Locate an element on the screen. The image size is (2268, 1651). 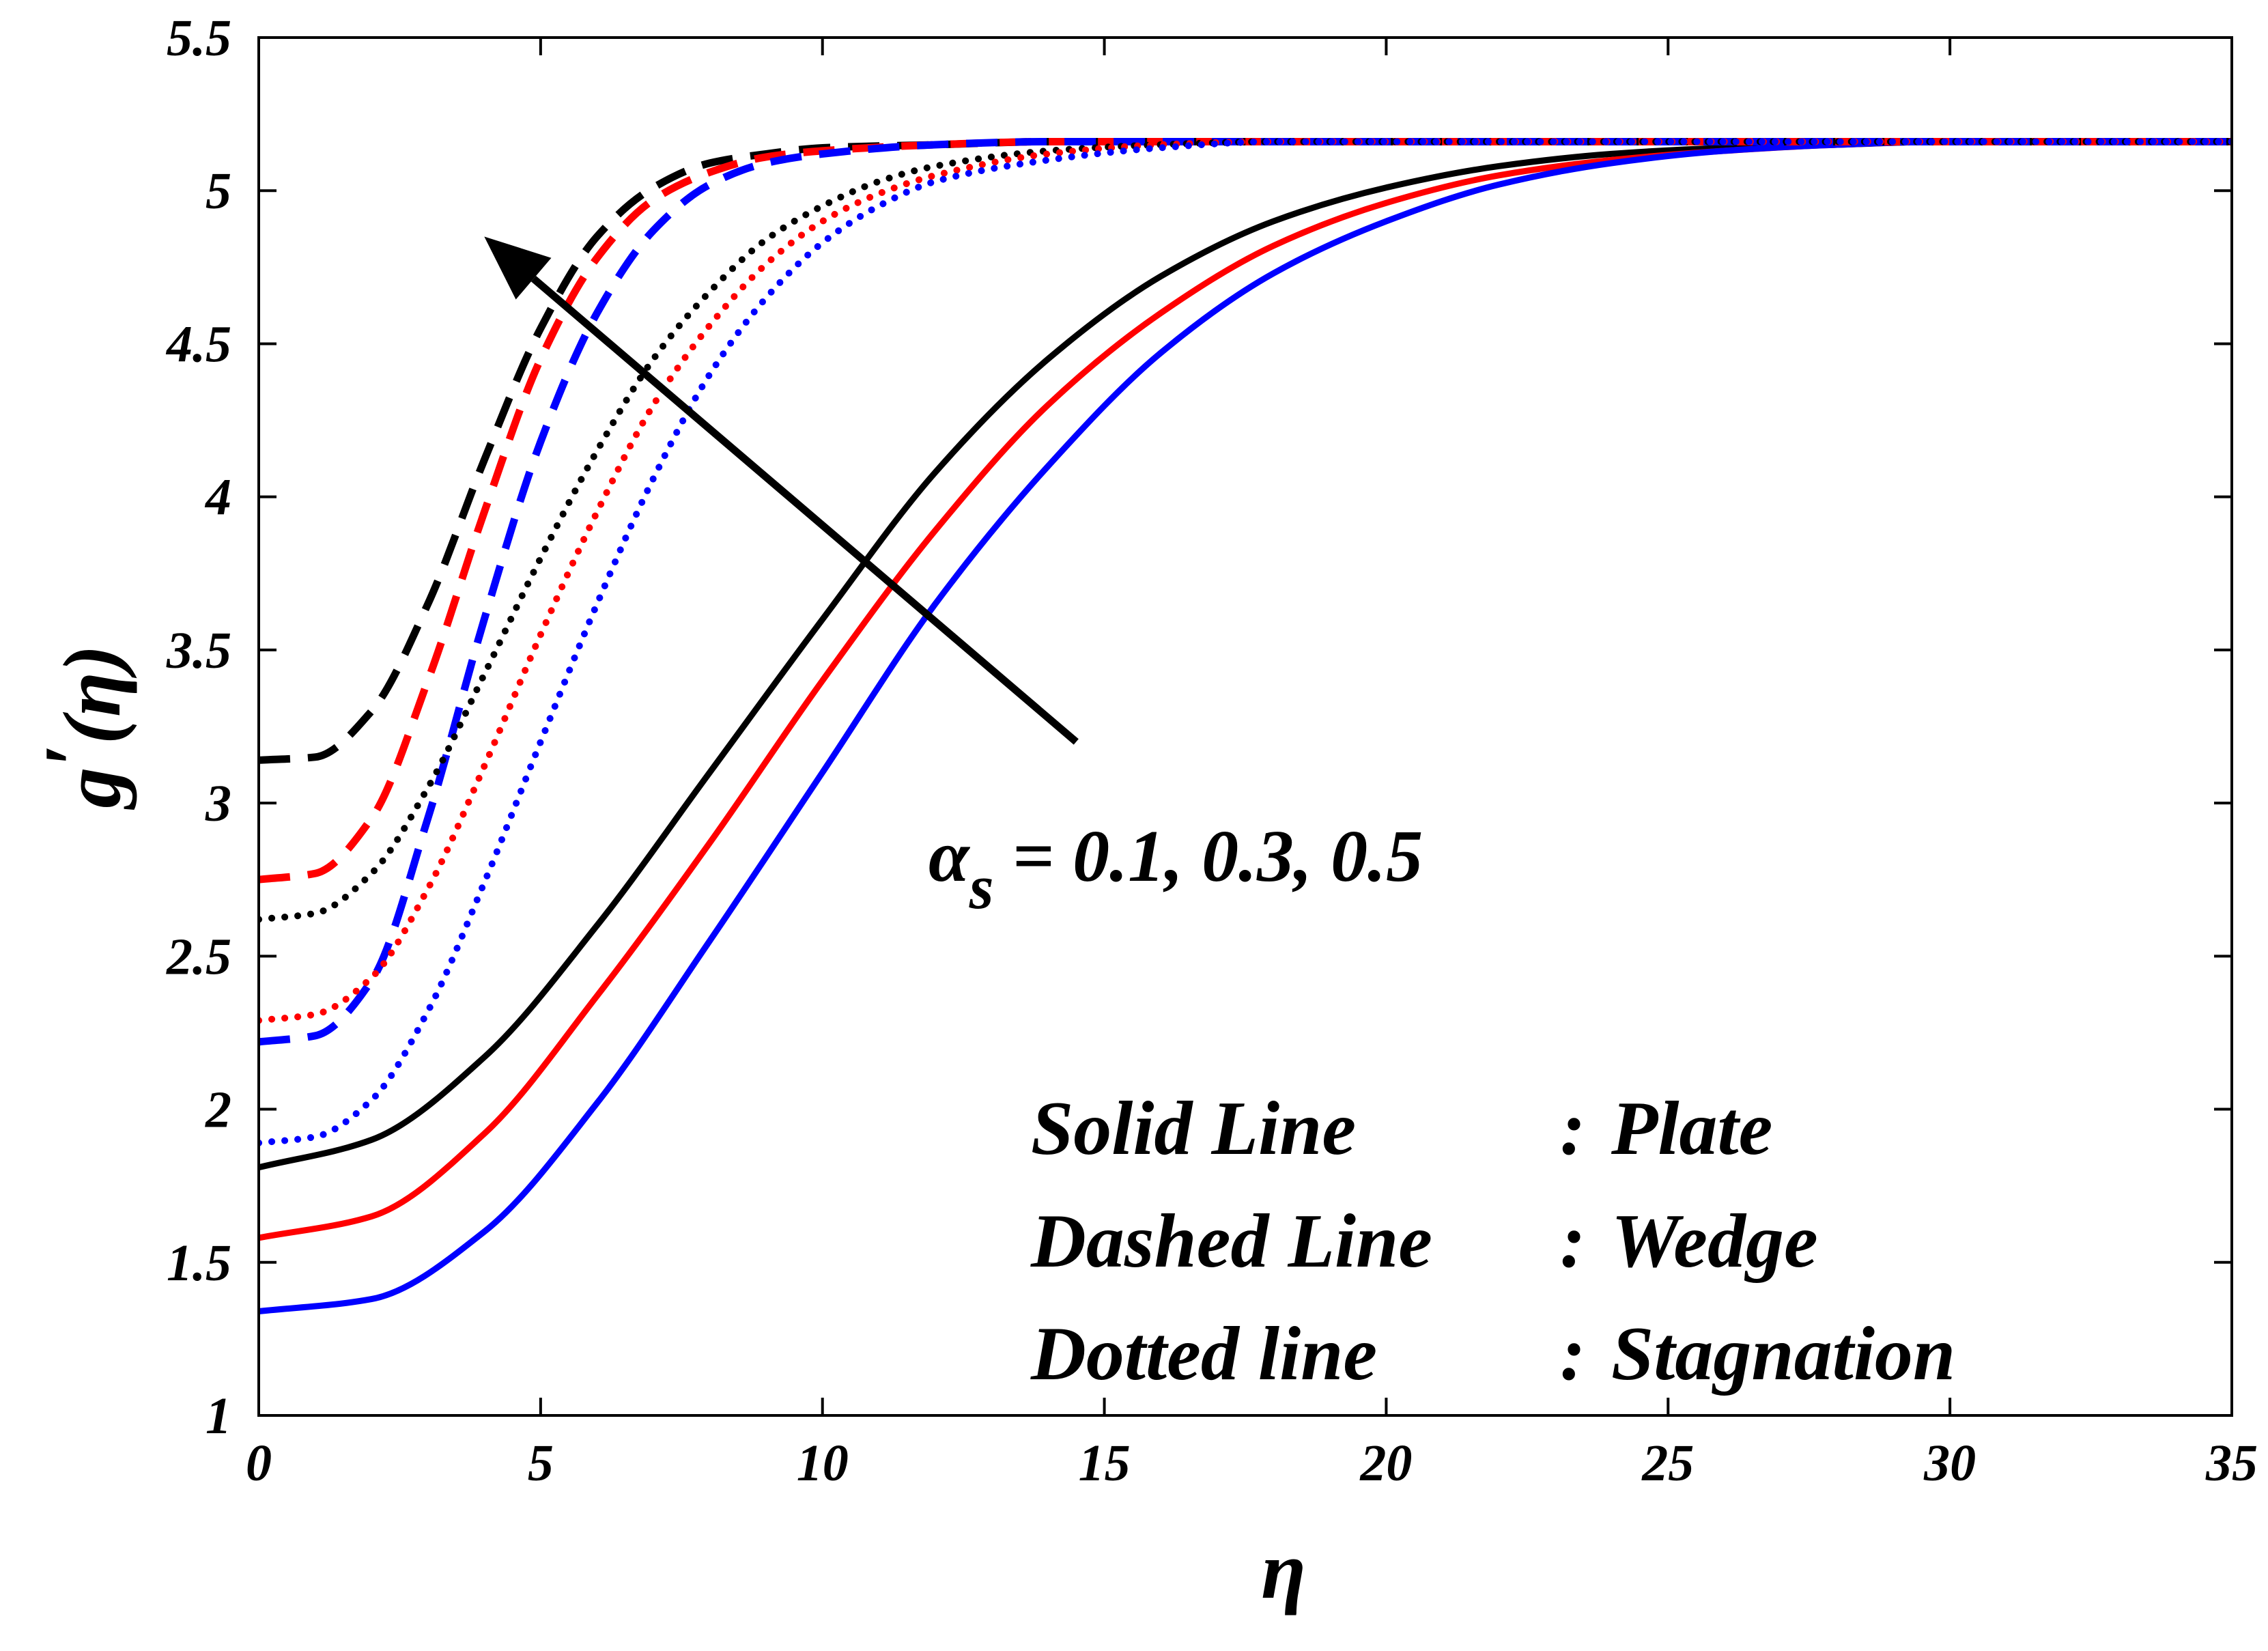
legend-dotted-label: Dotted line is located at coordinates (1203, 1354).